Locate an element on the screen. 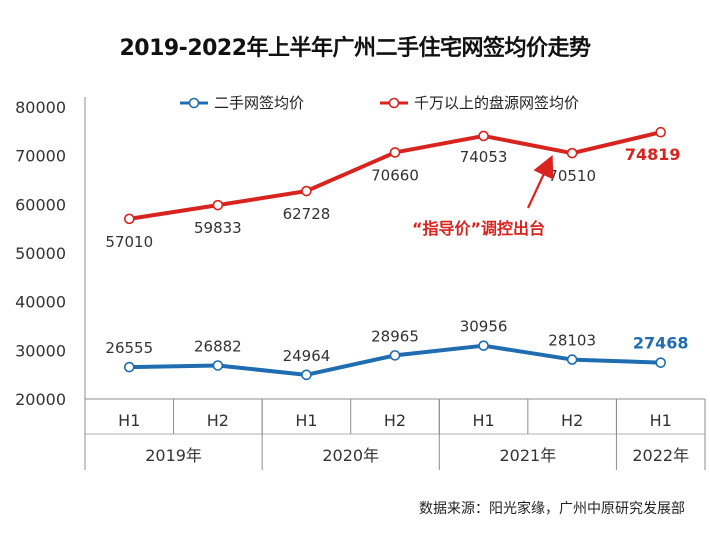  y-tick-label: 30000 is located at coordinates (40, 350).